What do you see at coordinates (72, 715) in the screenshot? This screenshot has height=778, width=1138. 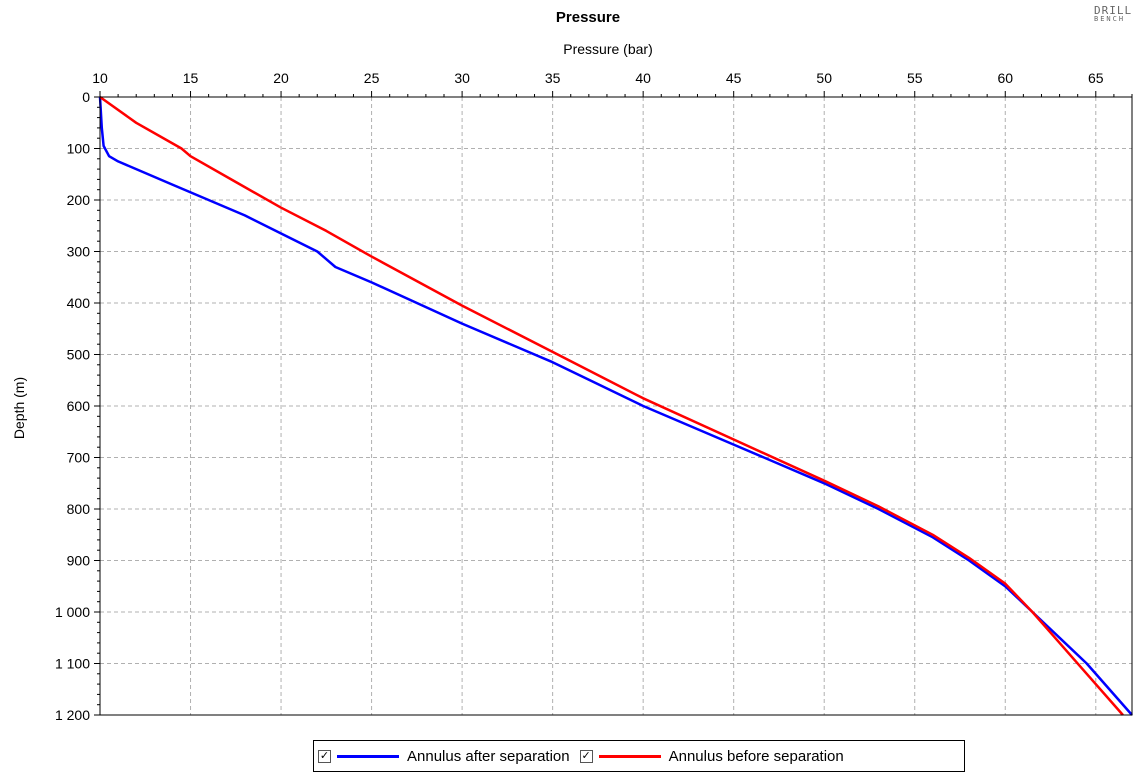 I see `y-tick-label: 1 200` at bounding box center [72, 715].